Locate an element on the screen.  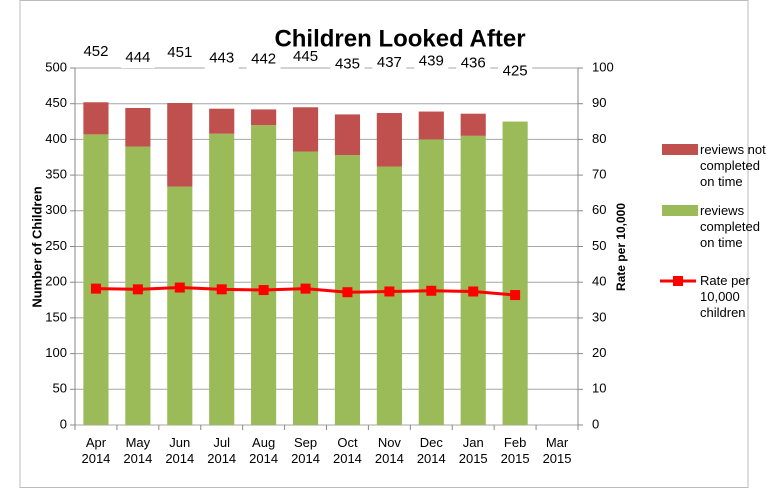
data-label: 445 is located at coordinates (305, 56).